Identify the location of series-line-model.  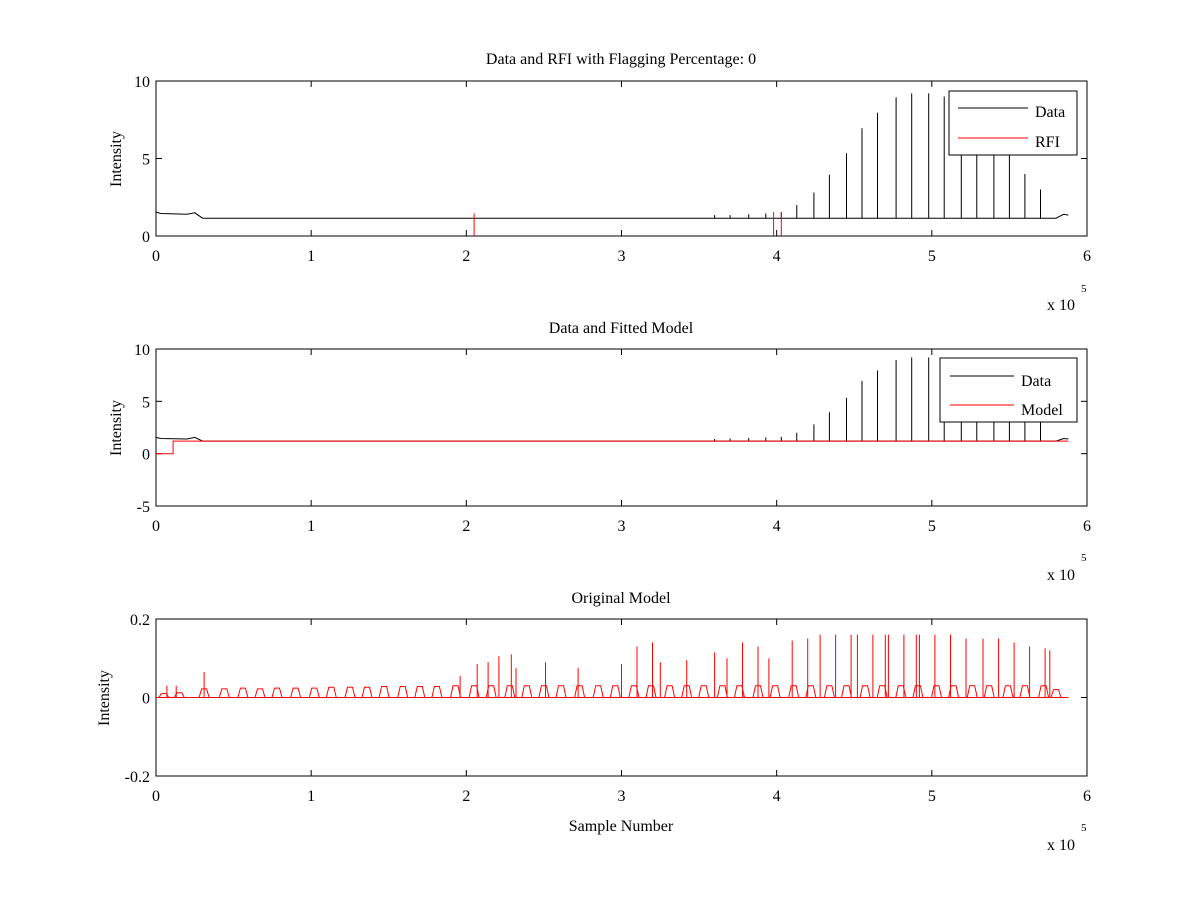
(612, 447).